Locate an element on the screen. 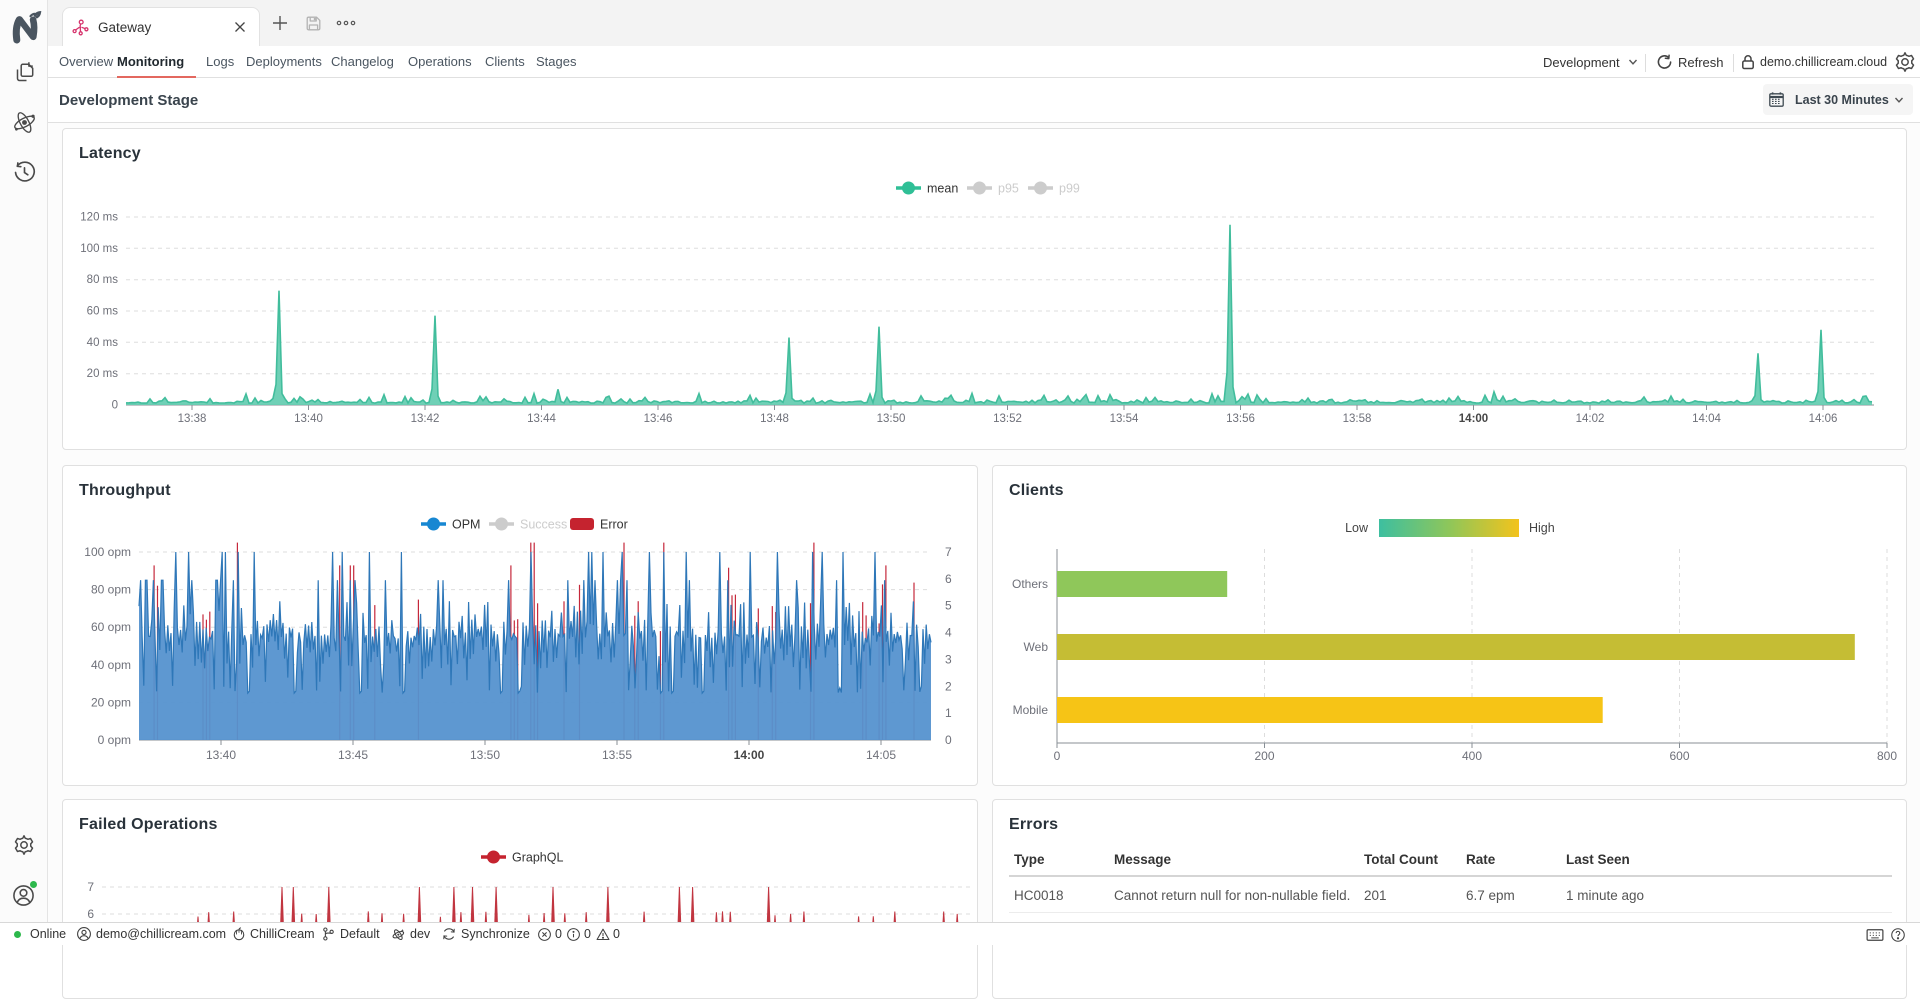 Image resolution: width=1920 pixels, height=999 pixels. svg-text: 800 is located at coordinates (1887, 756).